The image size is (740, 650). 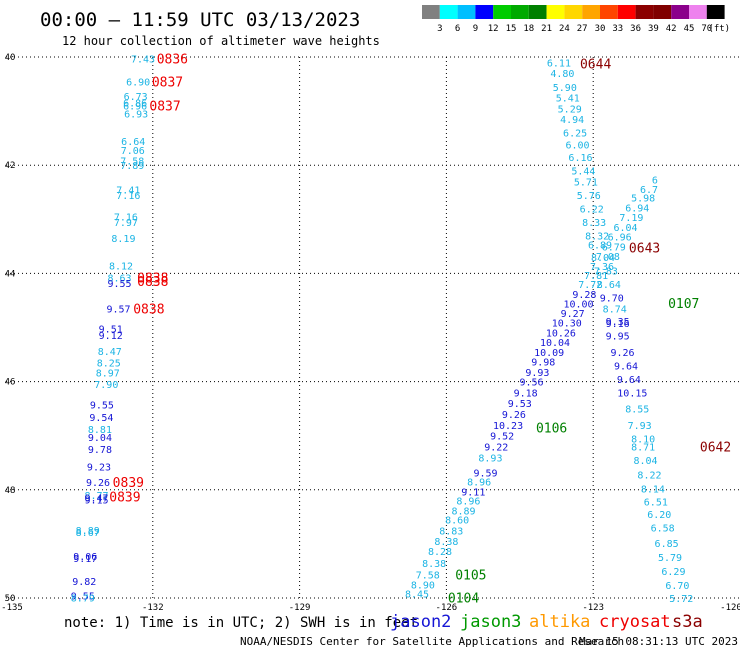 What do you see at coordinates (570, 109) in the screenshot?
I see `wave-height-reading: 5.29` at bounding box center [570, 109].